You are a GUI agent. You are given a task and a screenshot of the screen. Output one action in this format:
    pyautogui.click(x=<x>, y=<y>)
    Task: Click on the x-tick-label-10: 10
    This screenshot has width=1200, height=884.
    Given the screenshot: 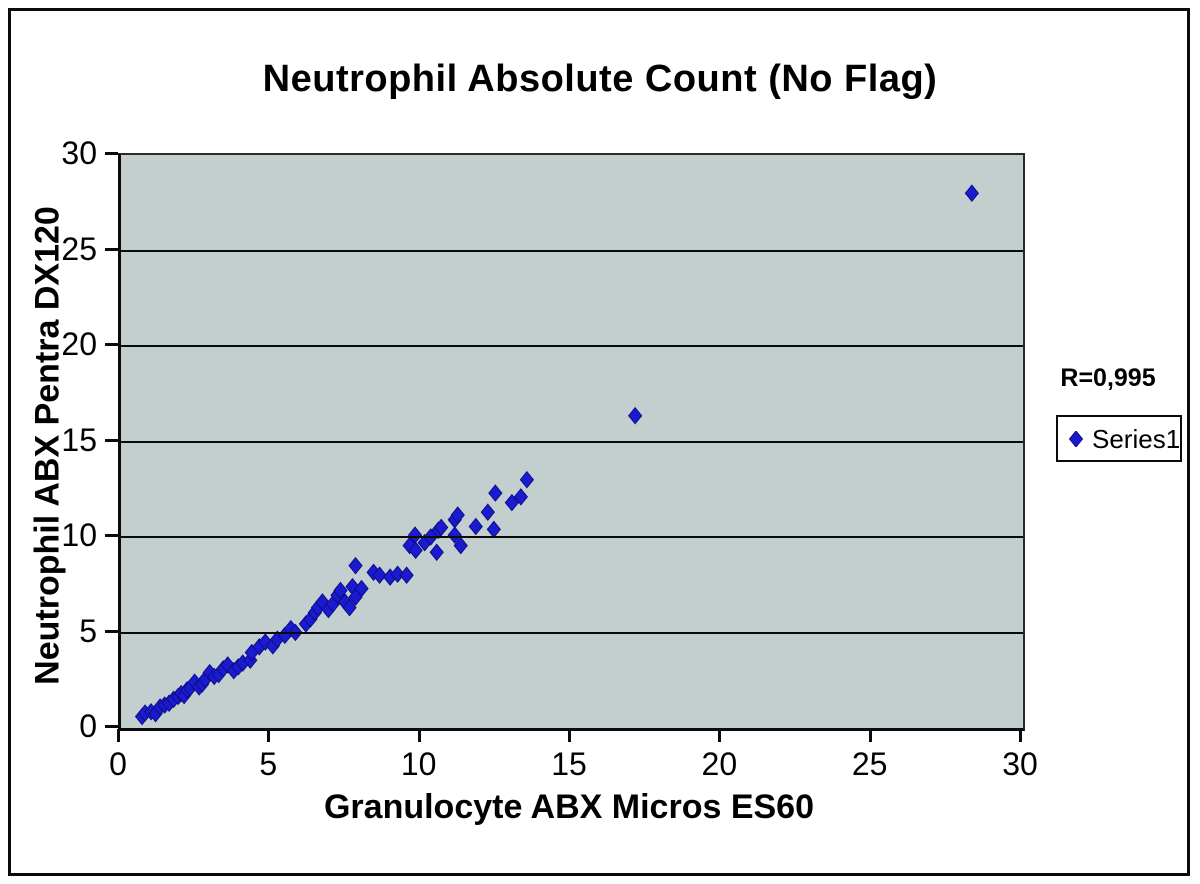 What is the action you would take?
    pyautogui.click(x=418, y=764)
    